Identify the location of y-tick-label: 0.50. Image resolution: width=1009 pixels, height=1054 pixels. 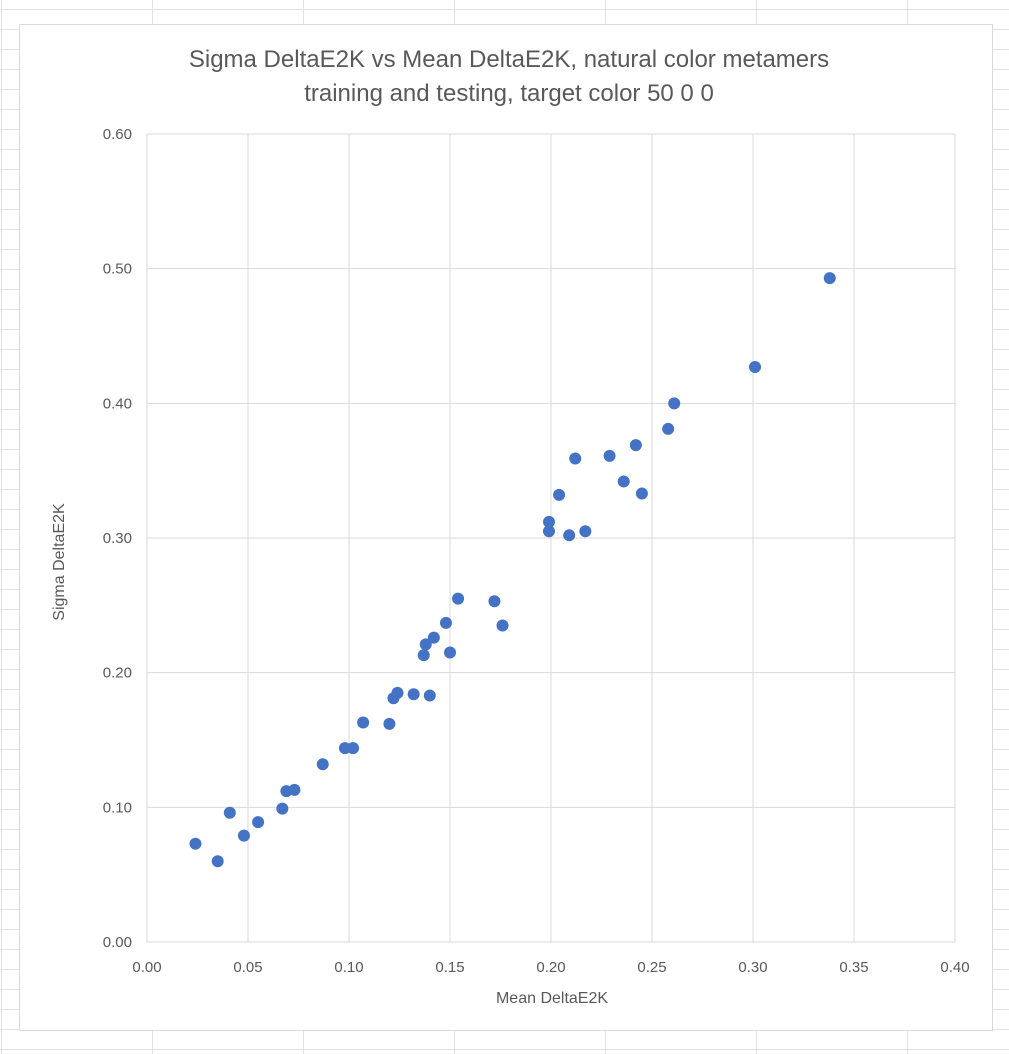
(117, 269).